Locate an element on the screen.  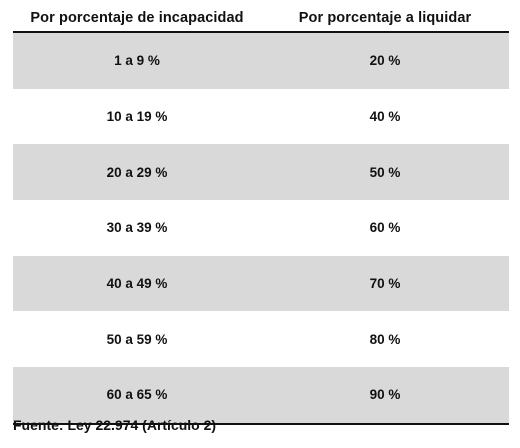
table-bottom-rule is located at coordinates (261, 423).